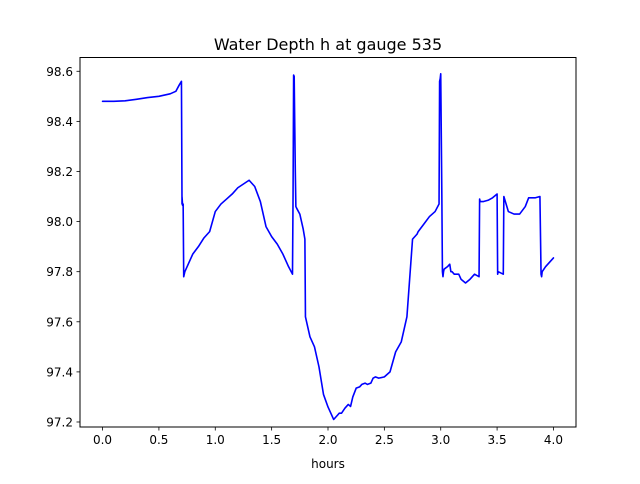 The width and height of the screenshot is (640, 484). What do you see at coordinates (158, 440) in the screenshot?
I see `x-tick-label: 0.5` at bounding box center [158, 440].